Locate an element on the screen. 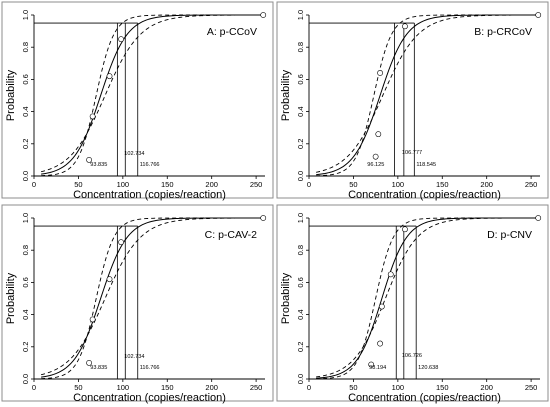 The height and width of the screenshot is (407, 550). lod-annotation: 106.726 is located at coordinates (412, 356).